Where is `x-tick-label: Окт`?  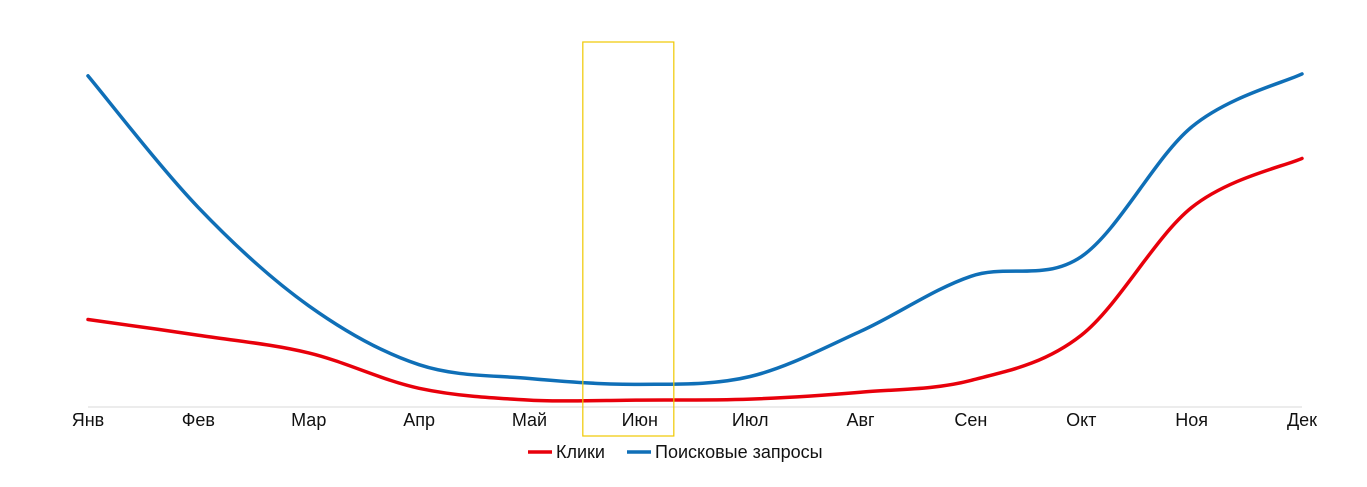
x-tick-label: Окт is located at coordinates (1081, 420).